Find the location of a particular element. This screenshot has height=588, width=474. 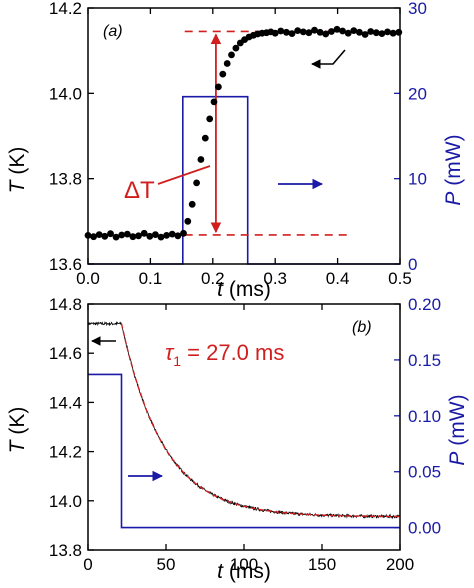

panel-a-xlabel-unit: (ms) is located at coordinates (250, 289).